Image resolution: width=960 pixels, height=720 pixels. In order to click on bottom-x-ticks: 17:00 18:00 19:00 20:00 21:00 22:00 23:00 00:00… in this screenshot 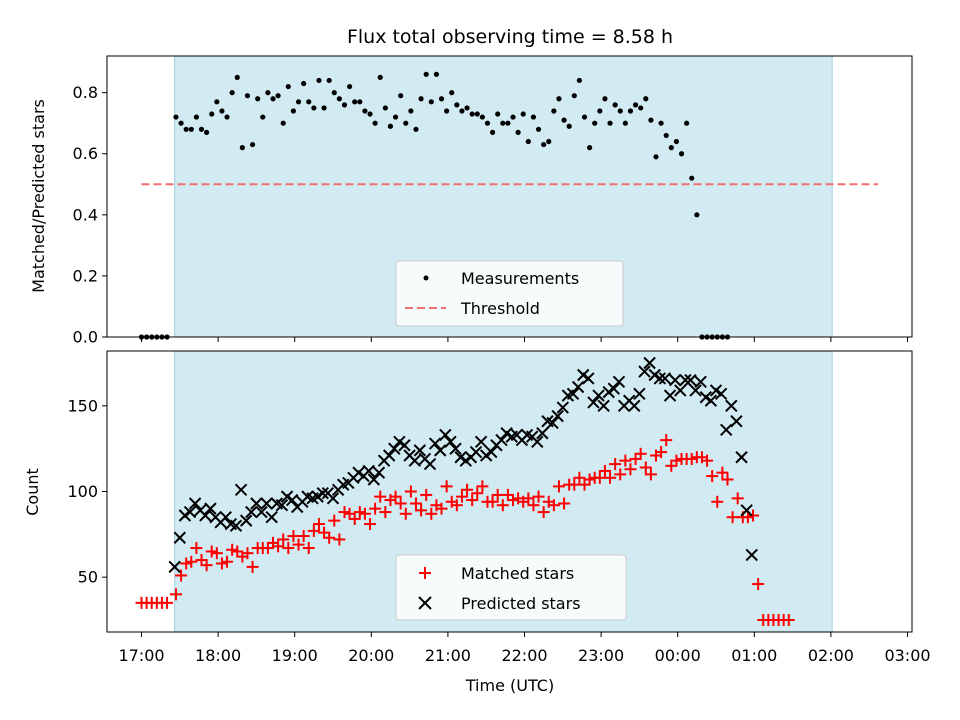, I will do `click(524, 648)`.